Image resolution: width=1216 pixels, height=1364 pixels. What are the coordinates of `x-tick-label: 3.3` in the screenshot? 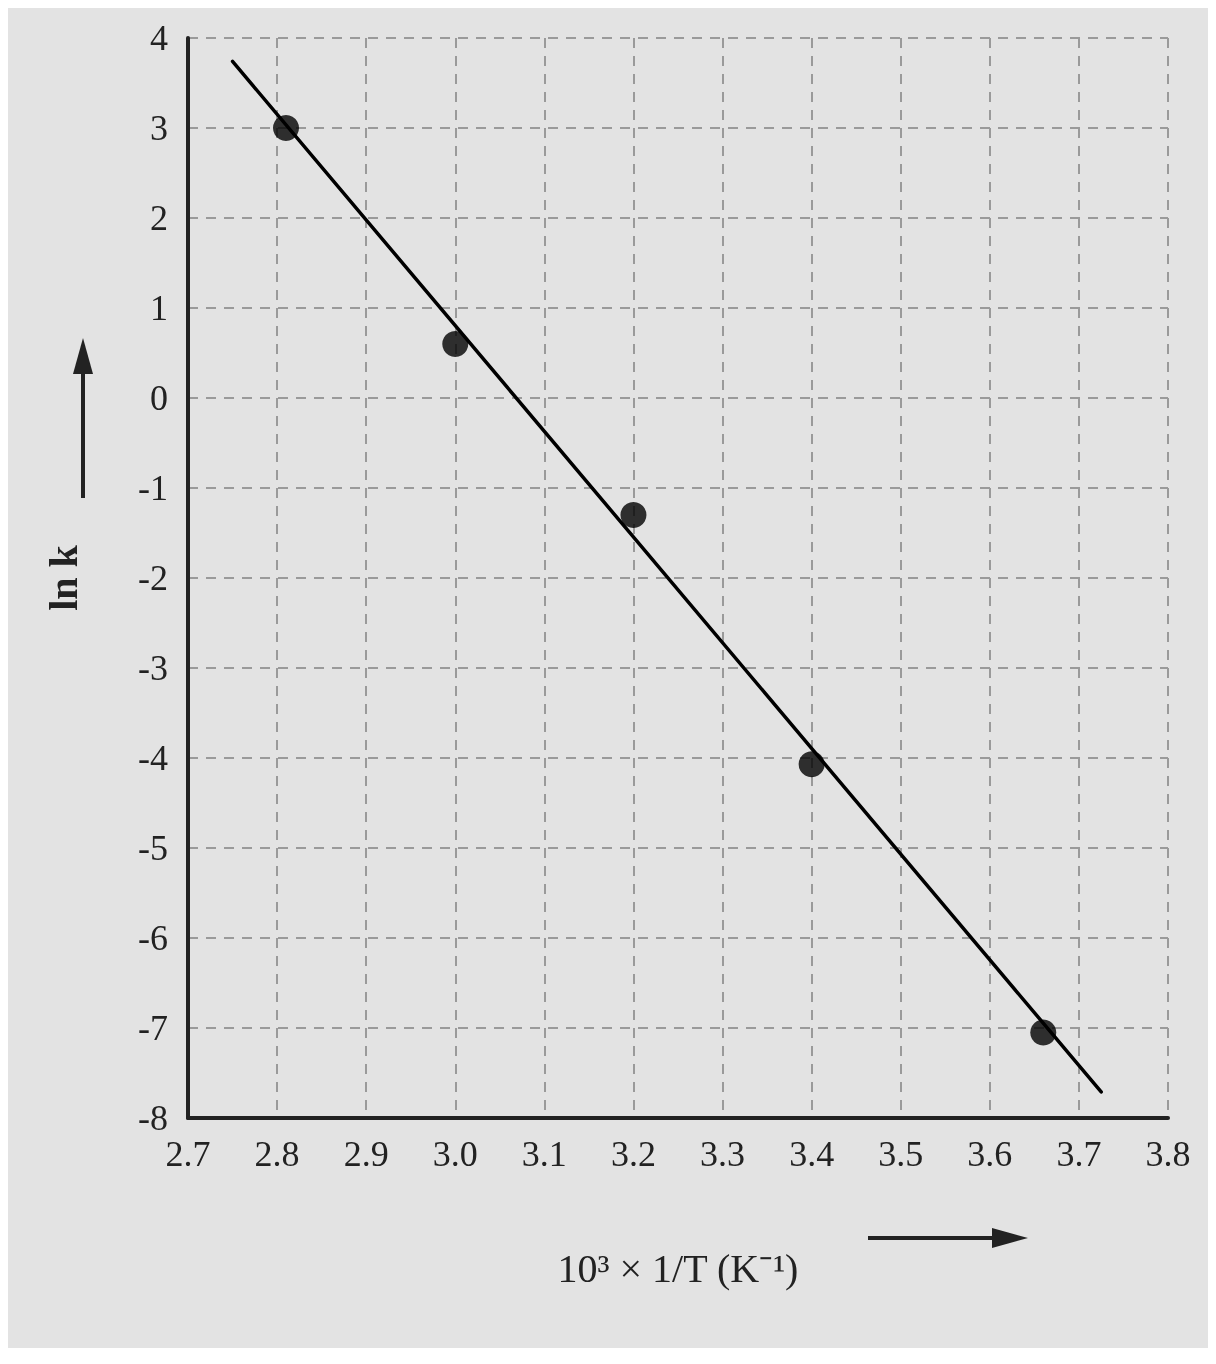 It's located at (723, 1154).